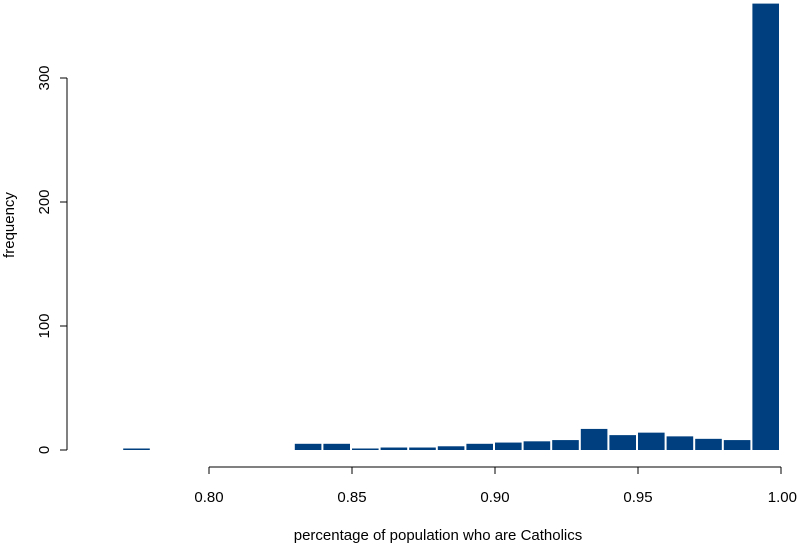  What do you see at coordinates (494, 497) in the screenshot?
I see `x-tick-label: 0.90` at bounding box center [494, 497].